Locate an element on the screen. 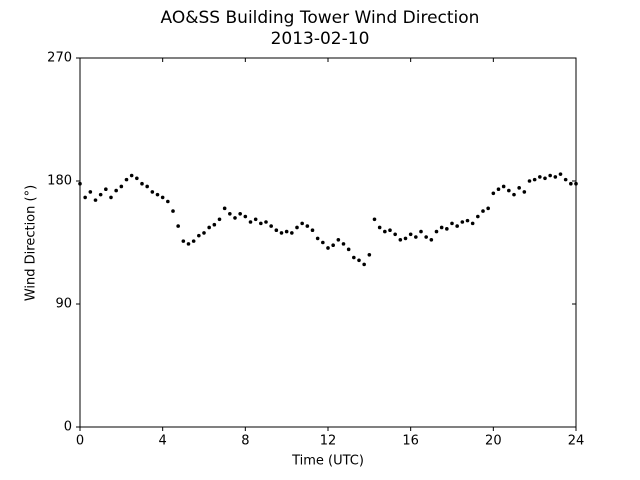 The height and width of the screenshot is (480, 640). y-axis-label: Wind Direction (°) is located at coordinates (31, 243).